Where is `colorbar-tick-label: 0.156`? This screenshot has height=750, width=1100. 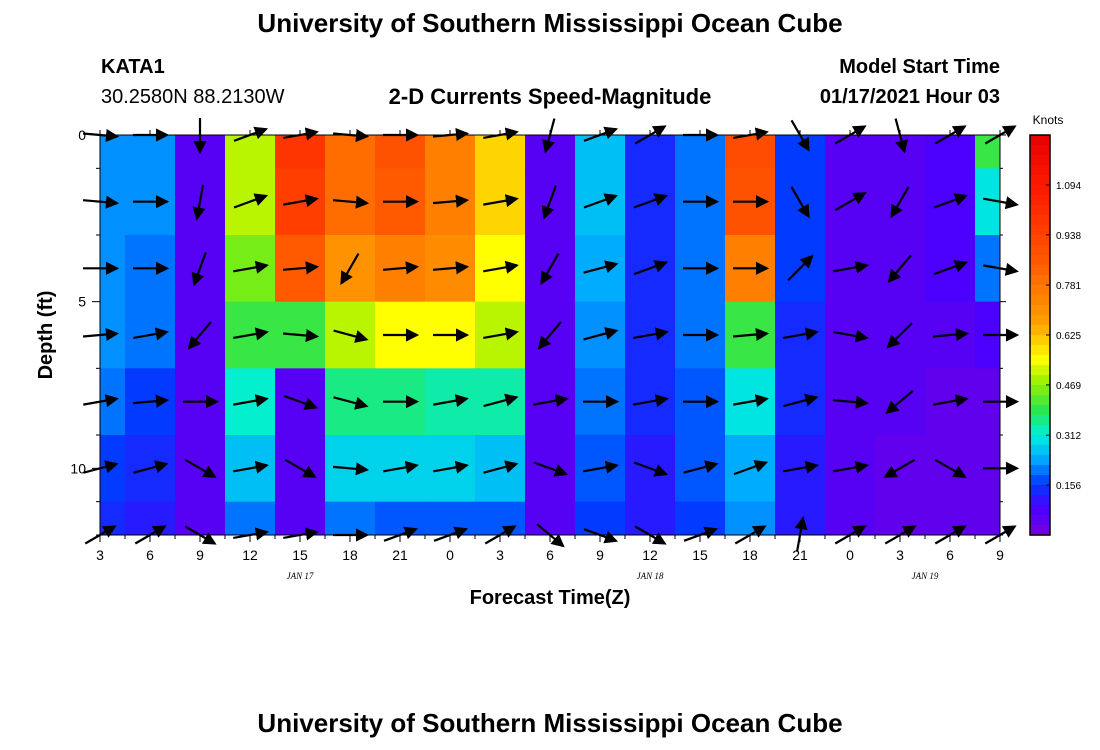
colorbar-tick-label: 0.156 is located at coordinates (1068, 486).